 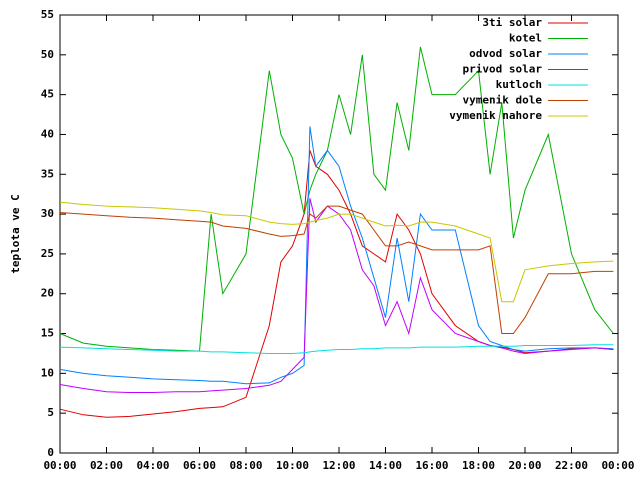 What do you see at coordinates (505, 53) in the screenshot?
I see `legend-label: odvod solar` at bounding box center [505, 53].